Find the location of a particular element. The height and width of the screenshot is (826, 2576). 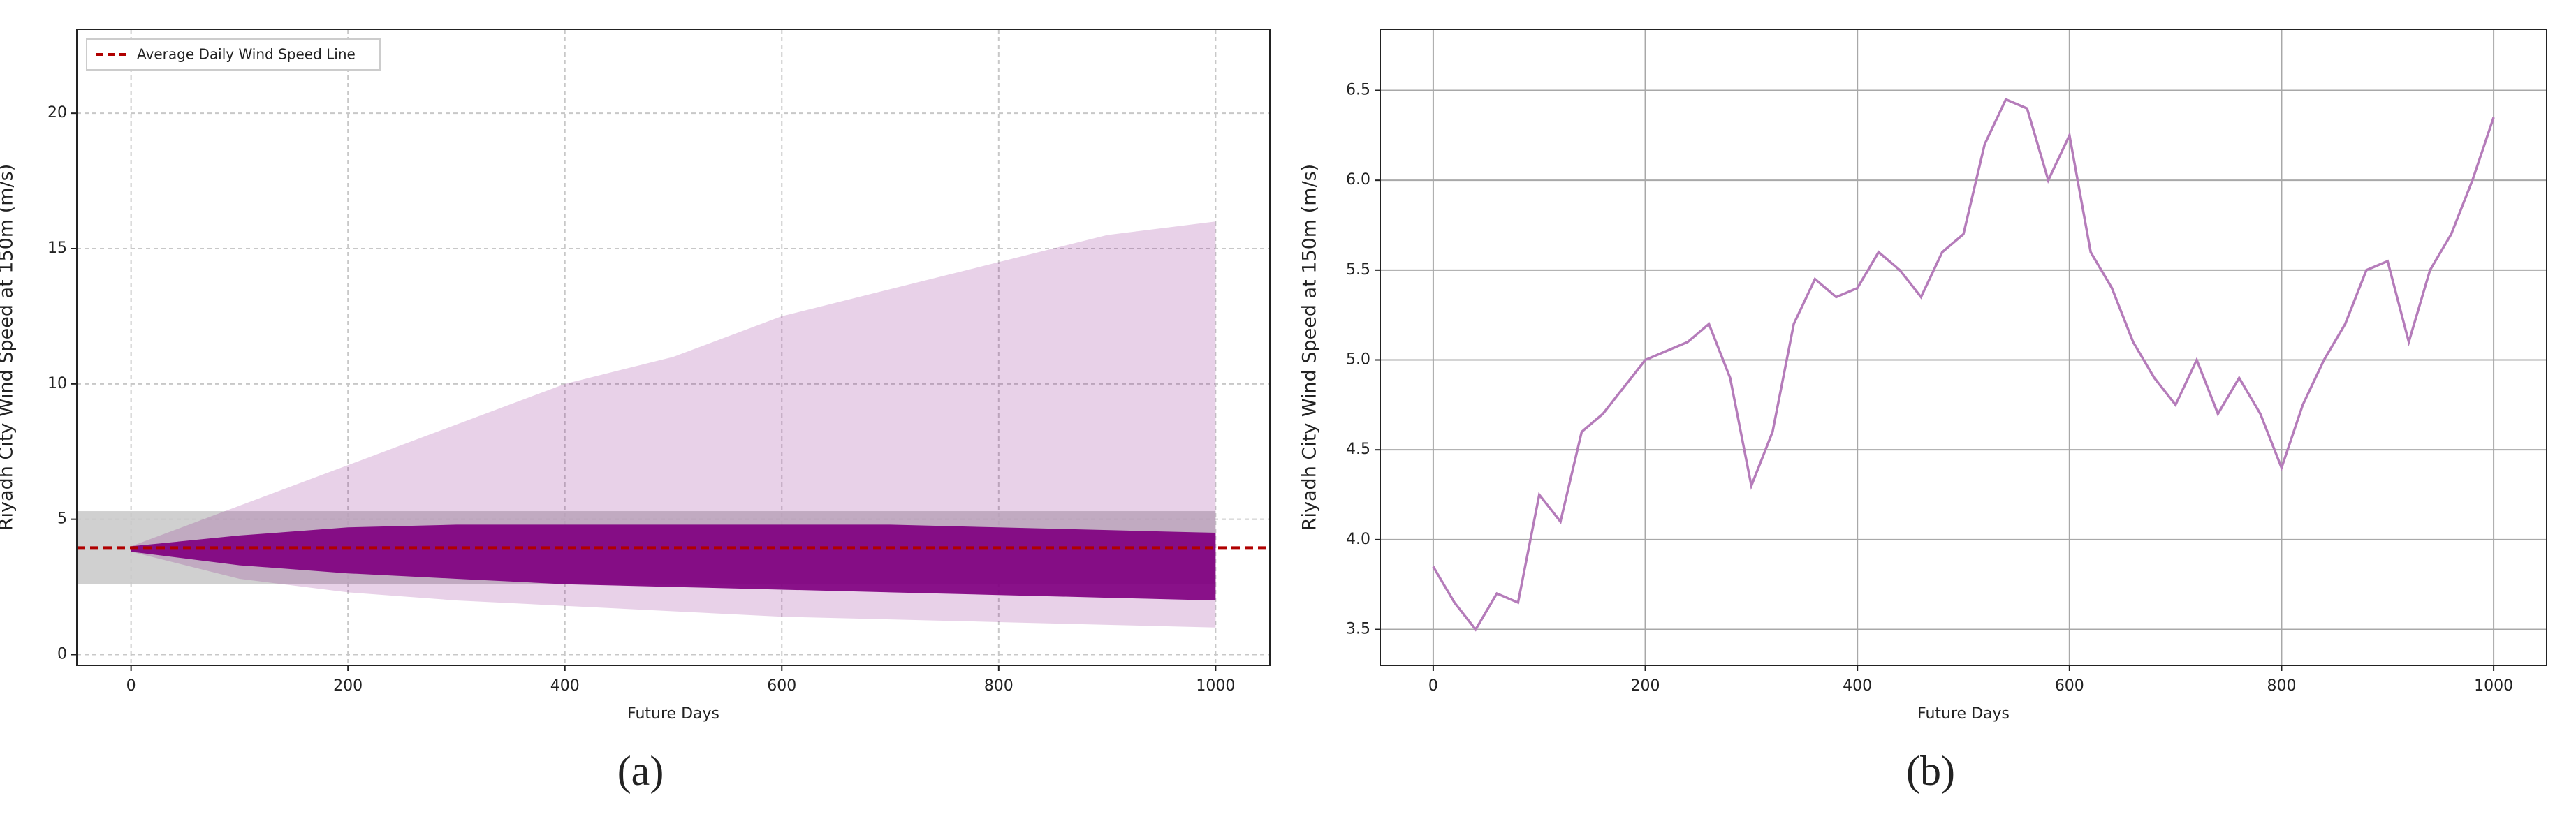

fan-core is located at coordinates (673, 562).